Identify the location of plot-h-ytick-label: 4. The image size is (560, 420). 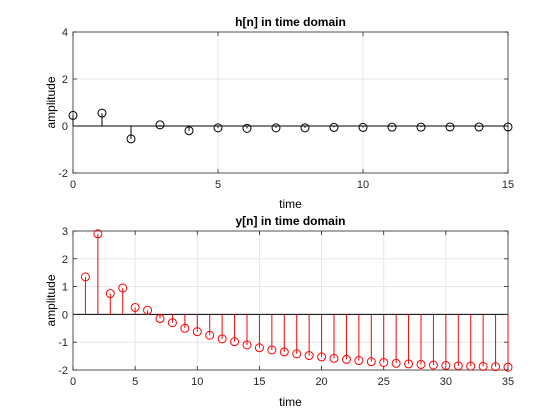
(65, 33).